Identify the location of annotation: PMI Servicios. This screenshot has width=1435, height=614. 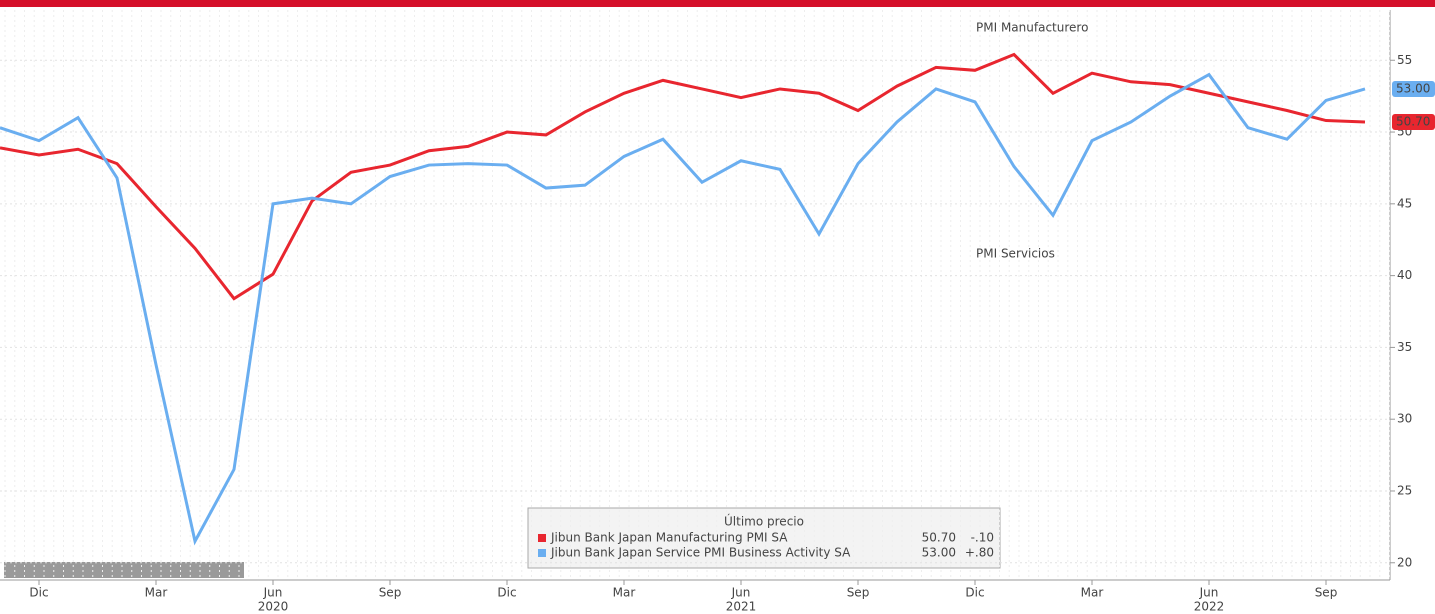
(1015, 254).